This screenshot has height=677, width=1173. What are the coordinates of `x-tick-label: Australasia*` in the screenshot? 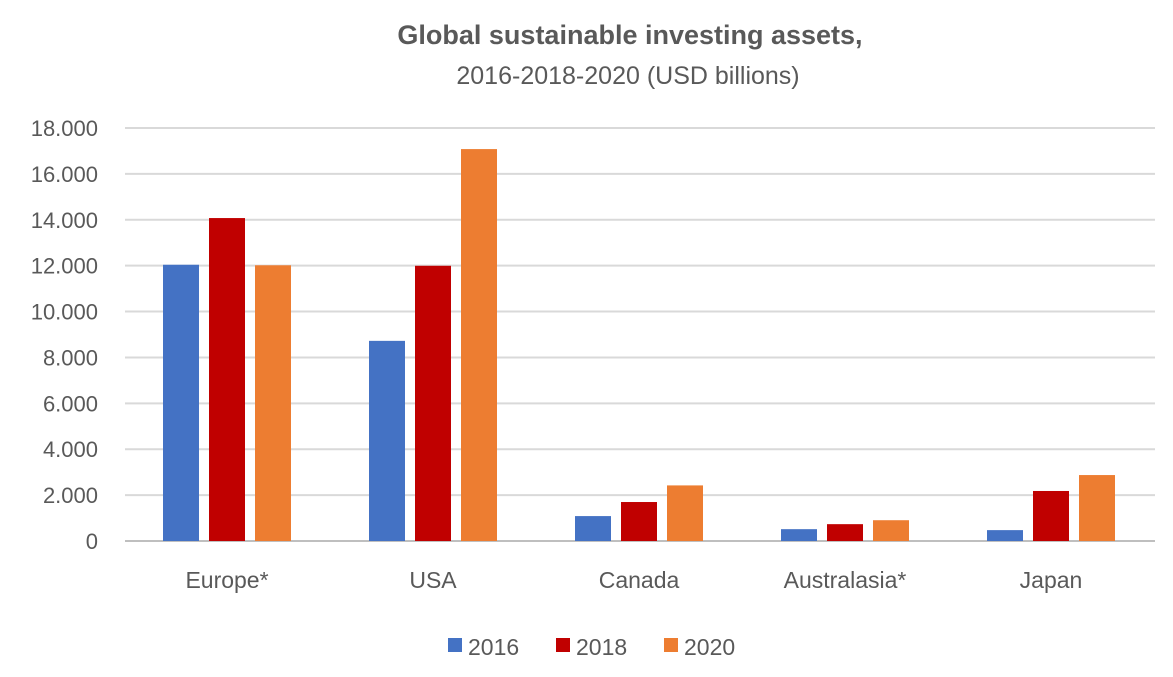 It's located at (845, 580).